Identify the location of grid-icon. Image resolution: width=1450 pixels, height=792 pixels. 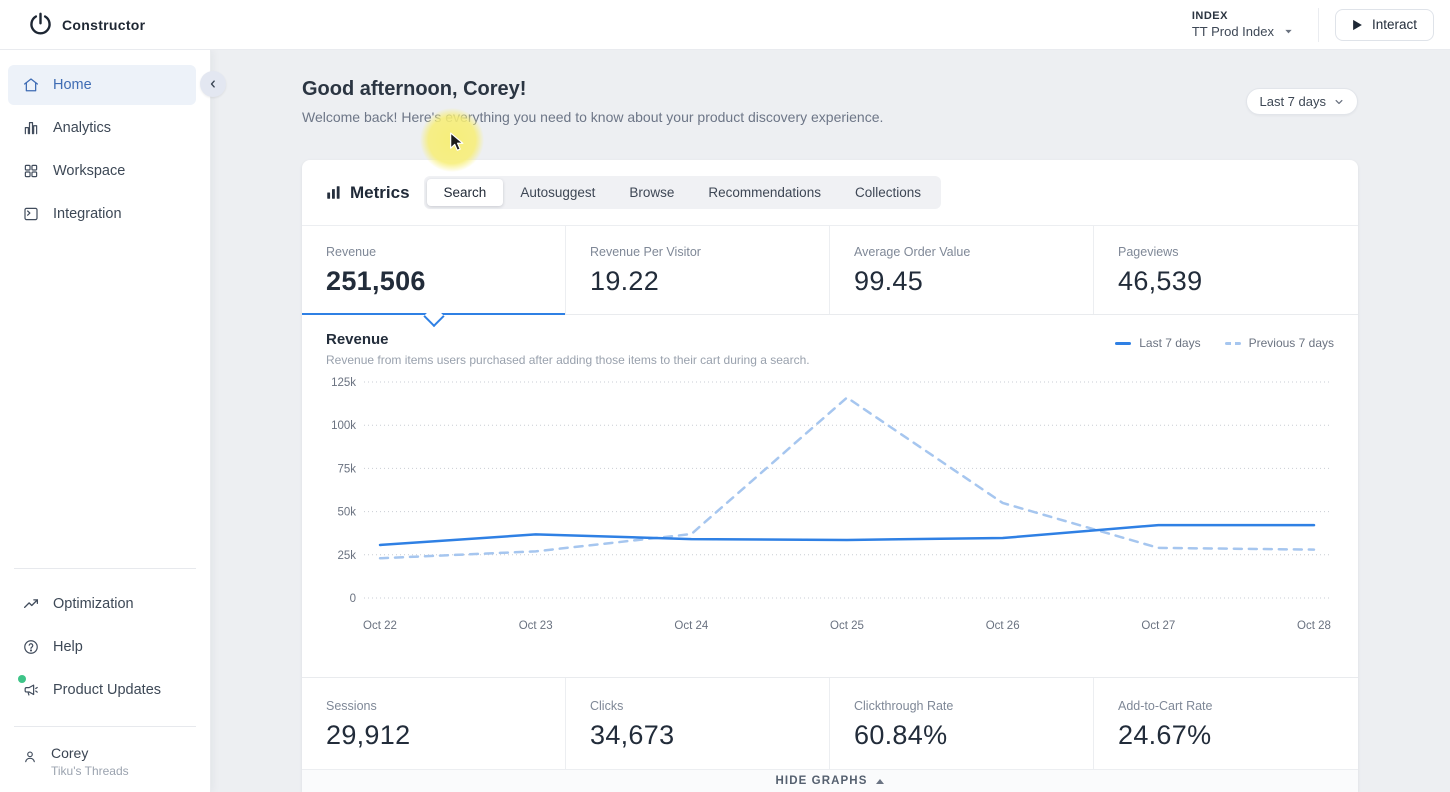
(31, 171).